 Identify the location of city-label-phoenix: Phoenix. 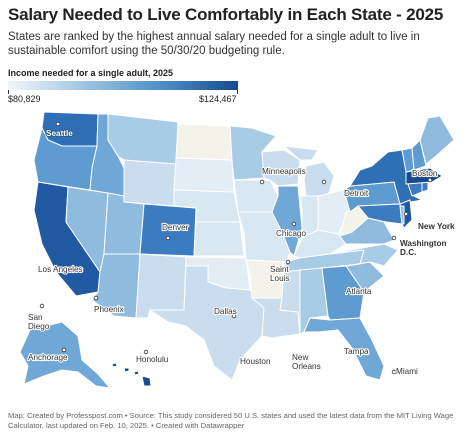
(109, 309).